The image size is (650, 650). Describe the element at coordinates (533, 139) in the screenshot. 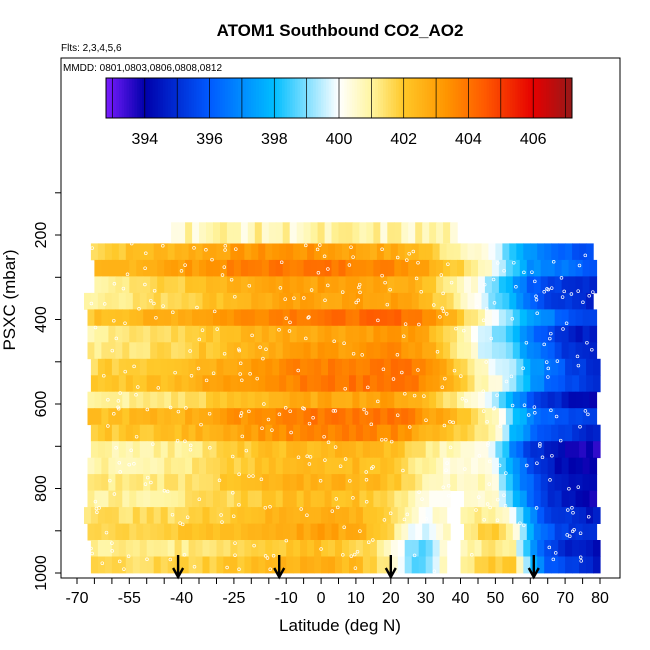

I see `colorbar-tick-label: 406` at that location.